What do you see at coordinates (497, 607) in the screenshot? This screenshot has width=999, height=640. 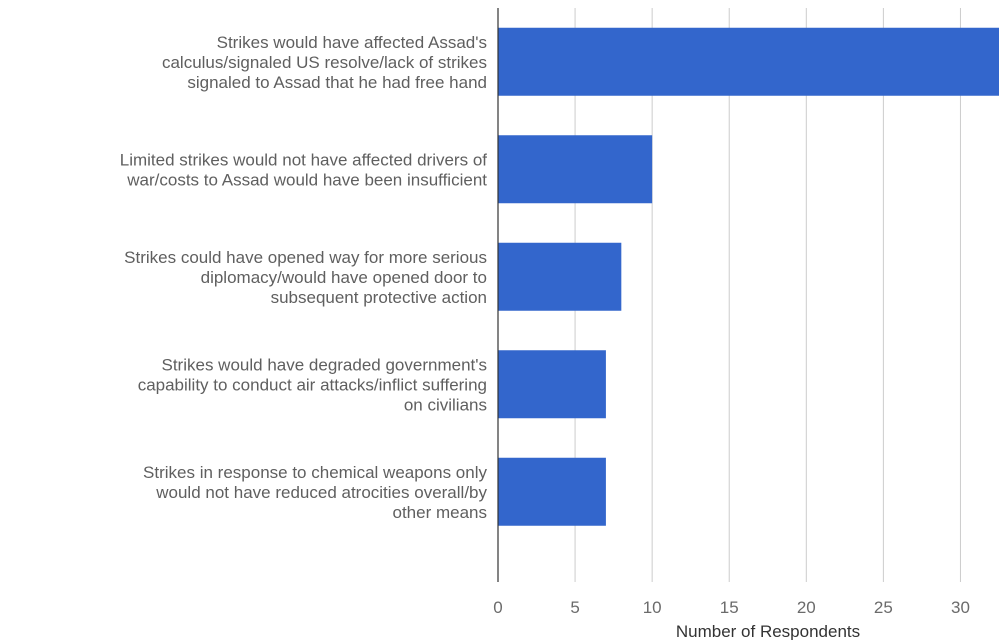 I see `x-tick-label: 0` at bounding box center [497, 607].